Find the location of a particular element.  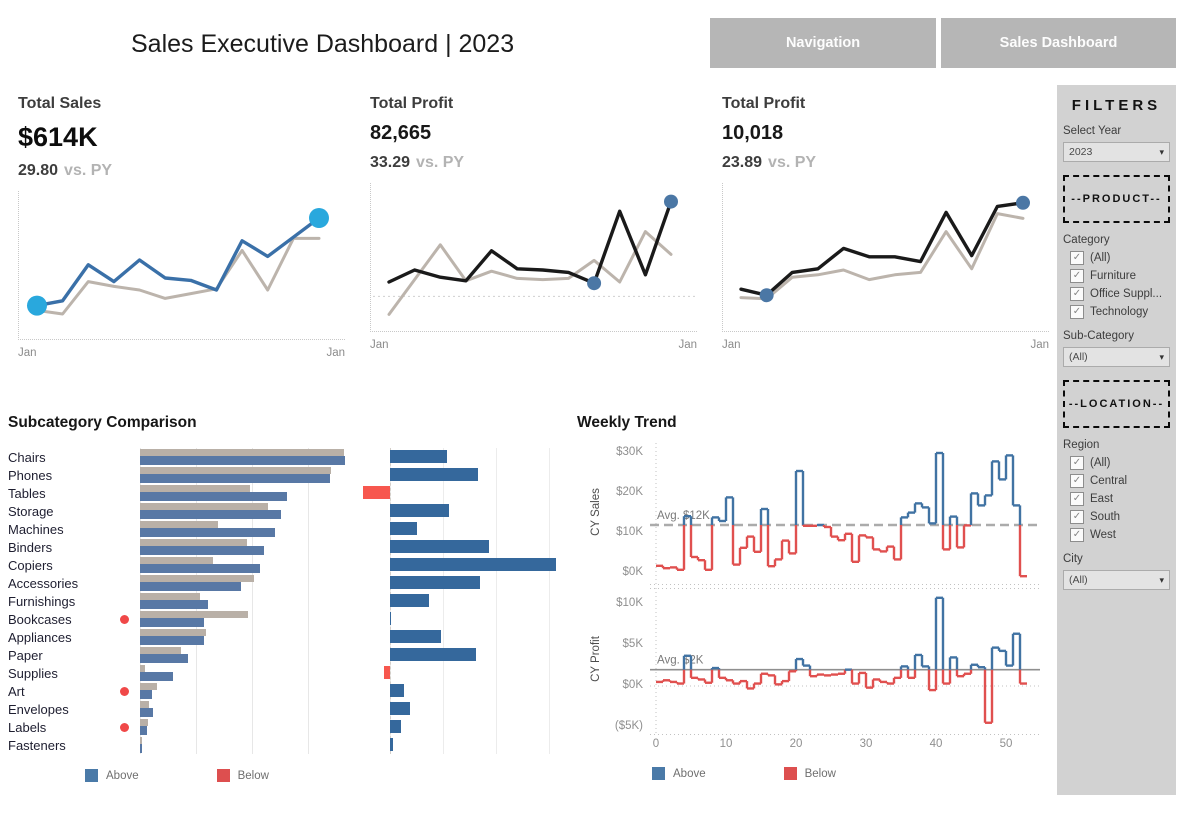

region-checkbox-central: ✓ Central is located at coordinates (1120, 481).